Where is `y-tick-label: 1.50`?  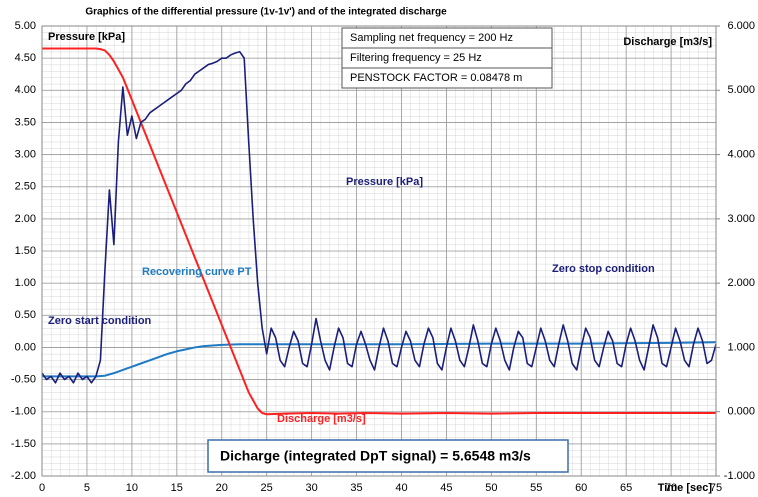 y-tick-label: 1.50 is located at coordinates (25, 251).